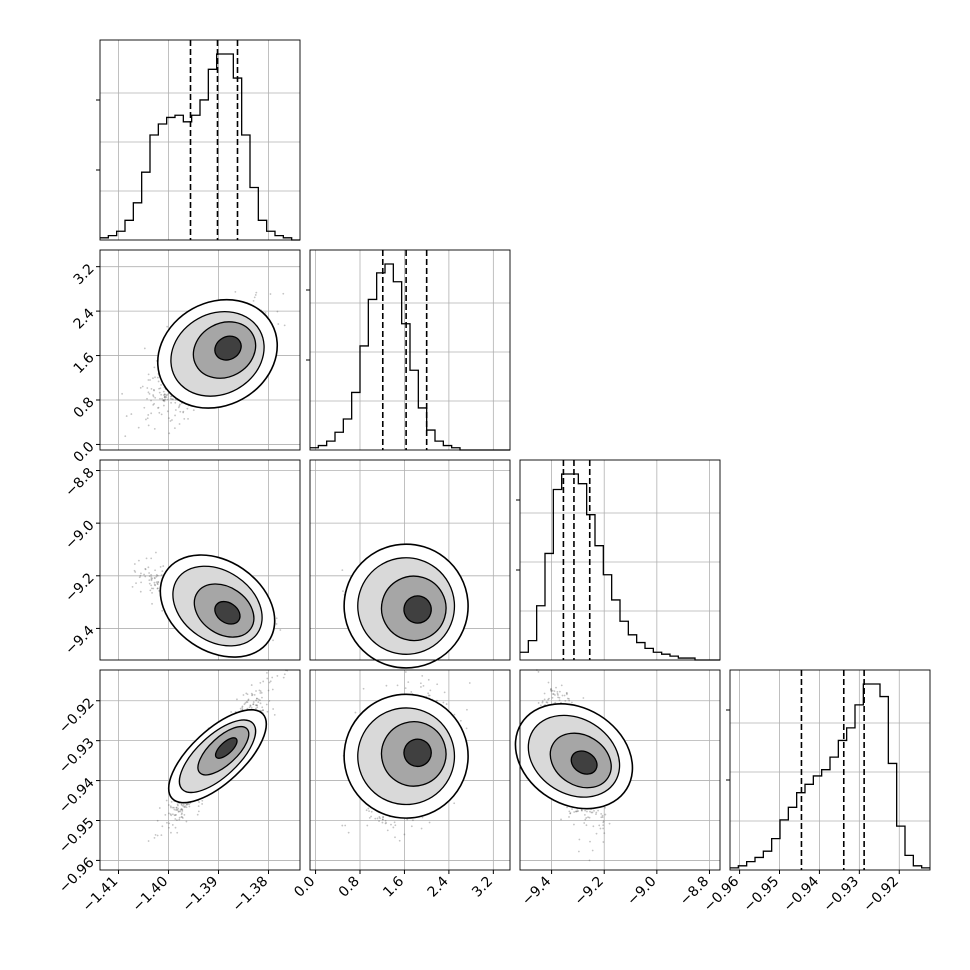 The height and width of the screenshot is (970, 970). Describe the element at coordinates (228, 348) in the screenshot. I see `density-peak` at that location.